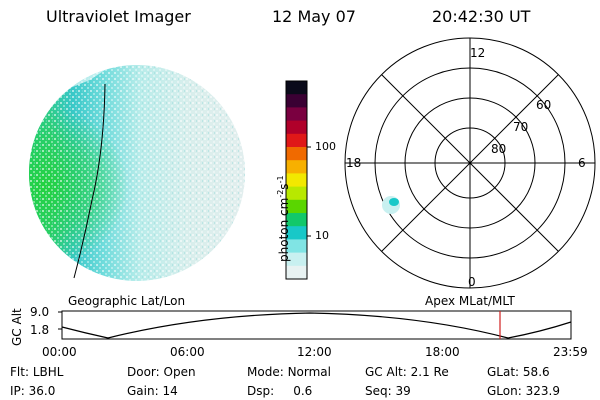 Image resolution: width=600 pixels, height=400 pixels. I want to click on colorbar-tick-100: 100, so click(325, 146).